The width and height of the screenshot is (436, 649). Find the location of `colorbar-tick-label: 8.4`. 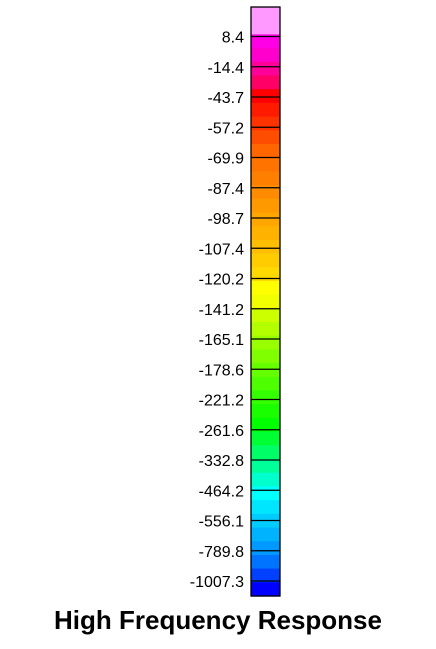

colorbar-tick-label: 8.4 is located at coordinates (233, 38).